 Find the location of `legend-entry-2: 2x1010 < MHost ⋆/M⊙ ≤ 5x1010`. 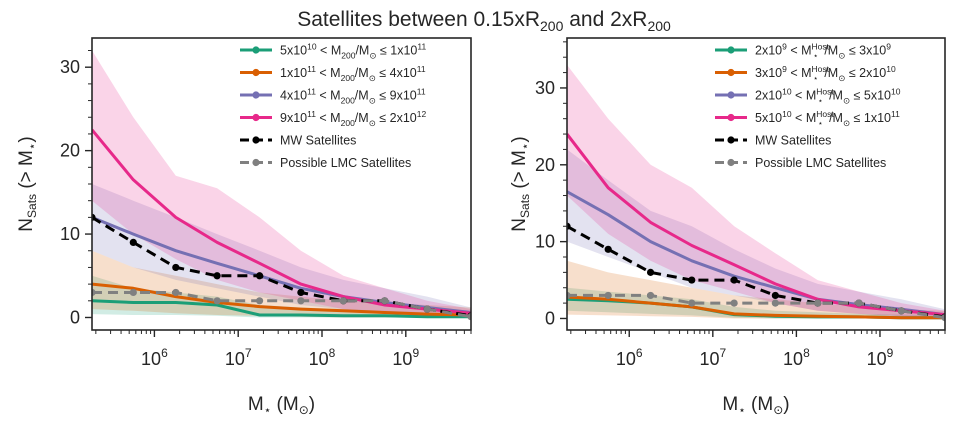

legend-entry-2: 2x1010 < MHost ⋆/M⊙ ≤ 5x1010 is located at coordinates (828, 96).